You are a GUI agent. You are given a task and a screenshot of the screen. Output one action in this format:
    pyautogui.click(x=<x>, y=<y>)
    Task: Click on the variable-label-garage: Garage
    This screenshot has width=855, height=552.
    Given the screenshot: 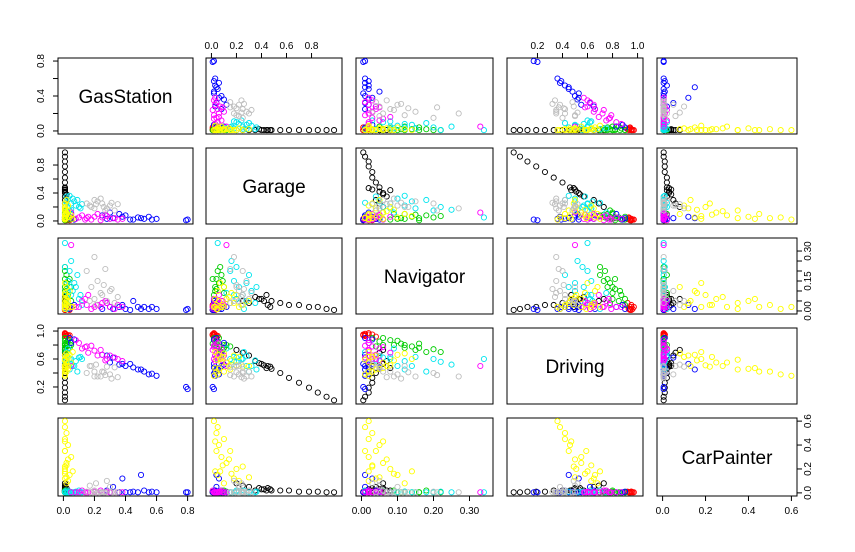 What is the action you would take?
    pyautogui.click(x=273, y=187)
    